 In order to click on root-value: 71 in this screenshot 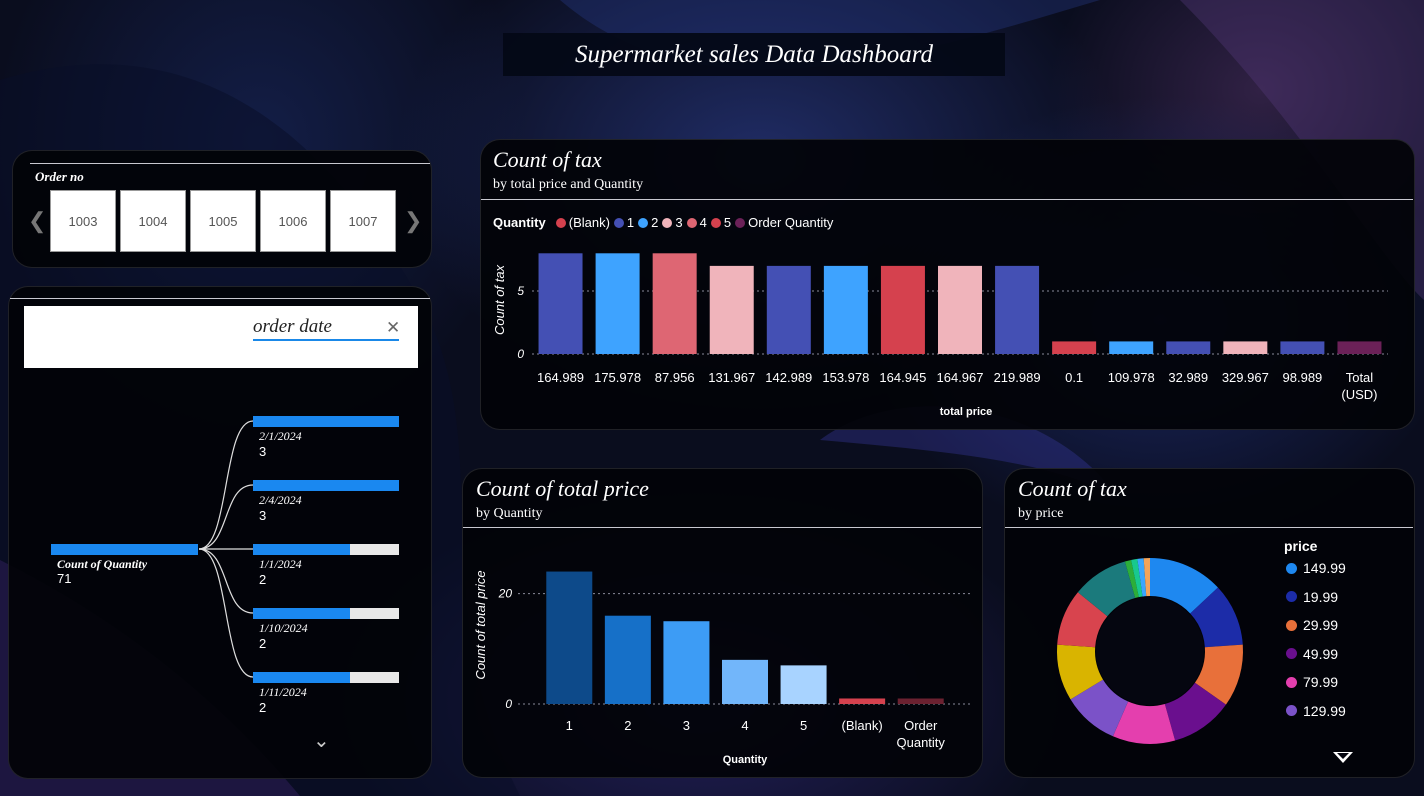, I will do `click(64, 578)`.